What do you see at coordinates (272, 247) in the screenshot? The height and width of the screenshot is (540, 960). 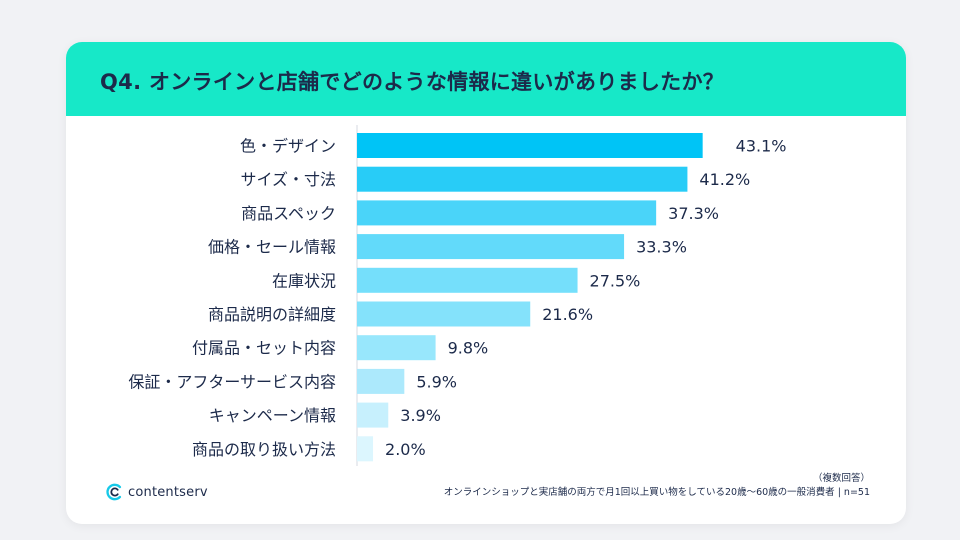 I see `category-label: 価格・セール情報` at bounding box center [272, 247].